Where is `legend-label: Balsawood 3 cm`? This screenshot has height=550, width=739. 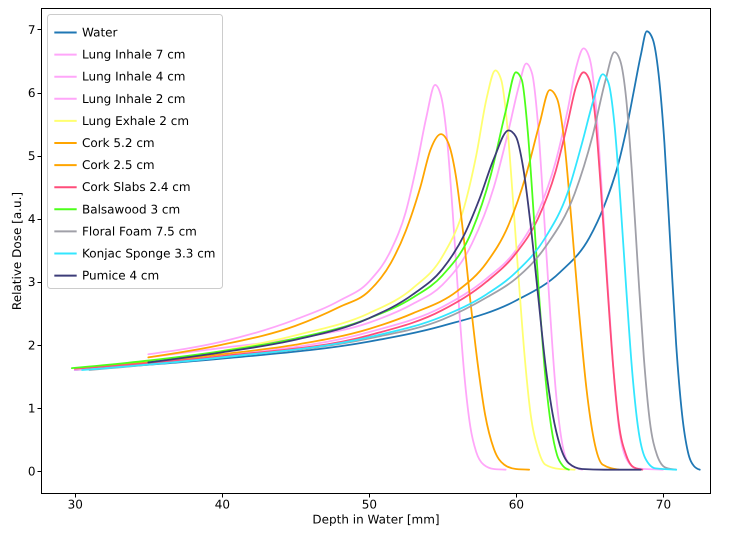 legend-label: Balsawood 3 cm is located at coordinates (131, 209).